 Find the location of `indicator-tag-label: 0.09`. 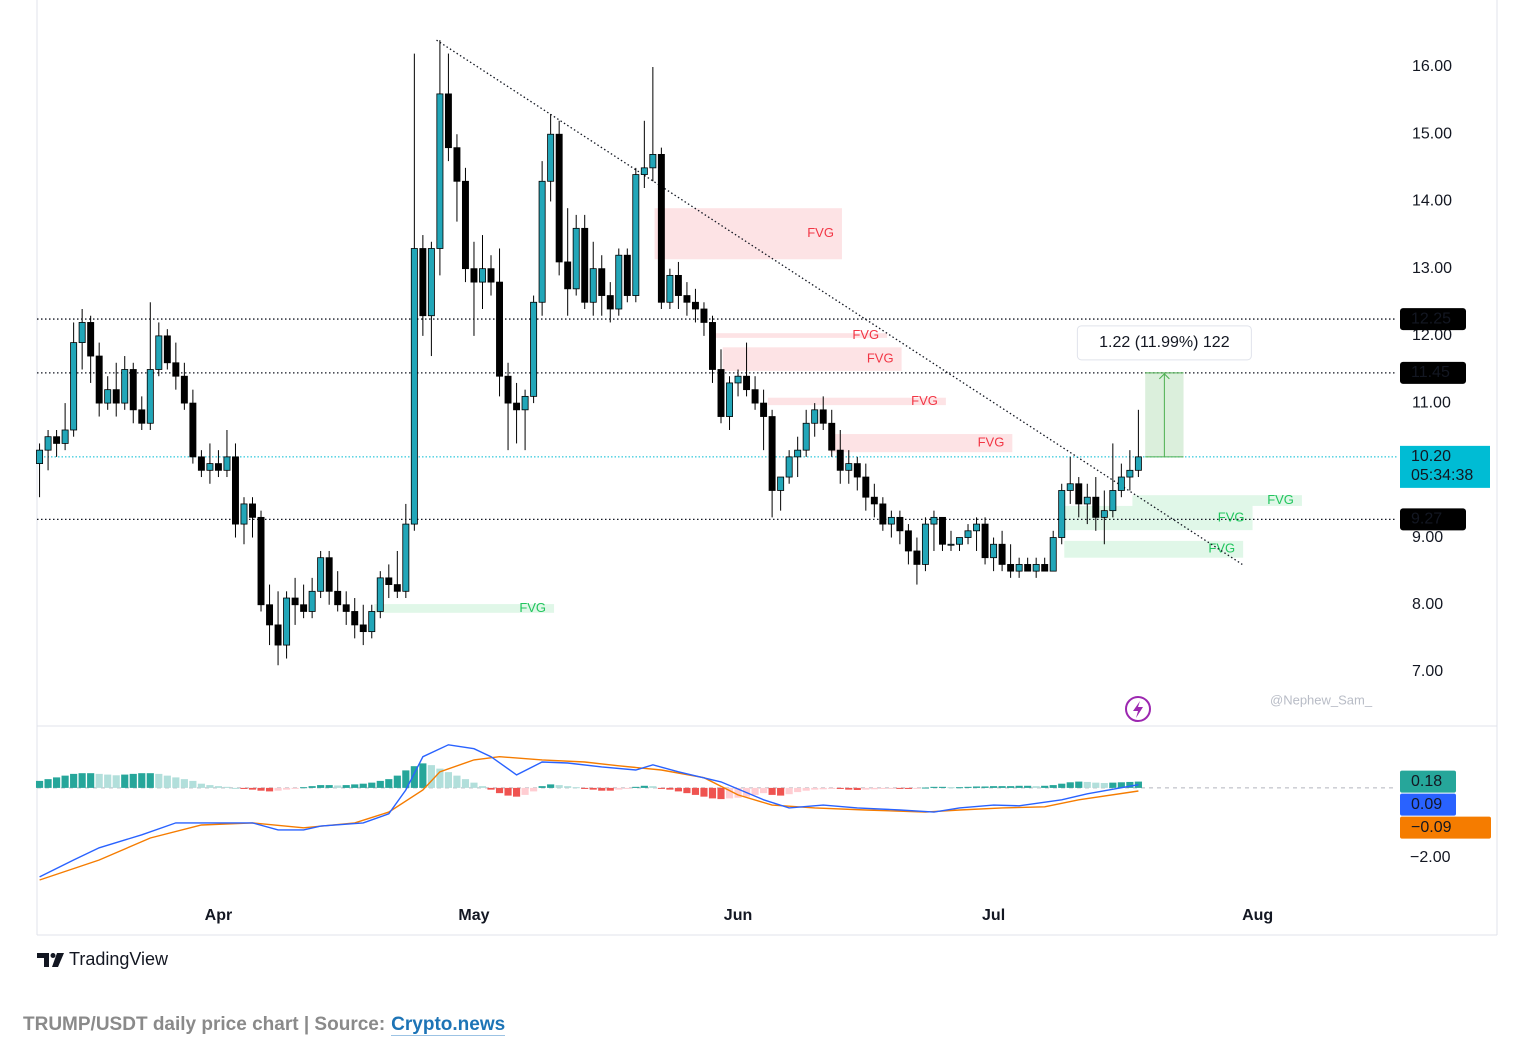

indicator-tag-label: 0.09 is located at coordinates (1426, 804).